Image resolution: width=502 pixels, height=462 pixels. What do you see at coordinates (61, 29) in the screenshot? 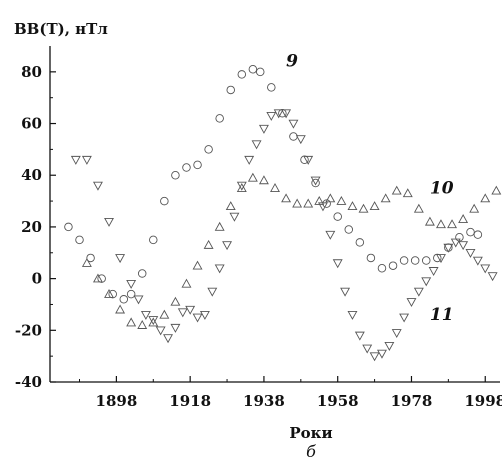
I see `y-axis-title: BB(T), нТл` at bounding box center [61, 29].